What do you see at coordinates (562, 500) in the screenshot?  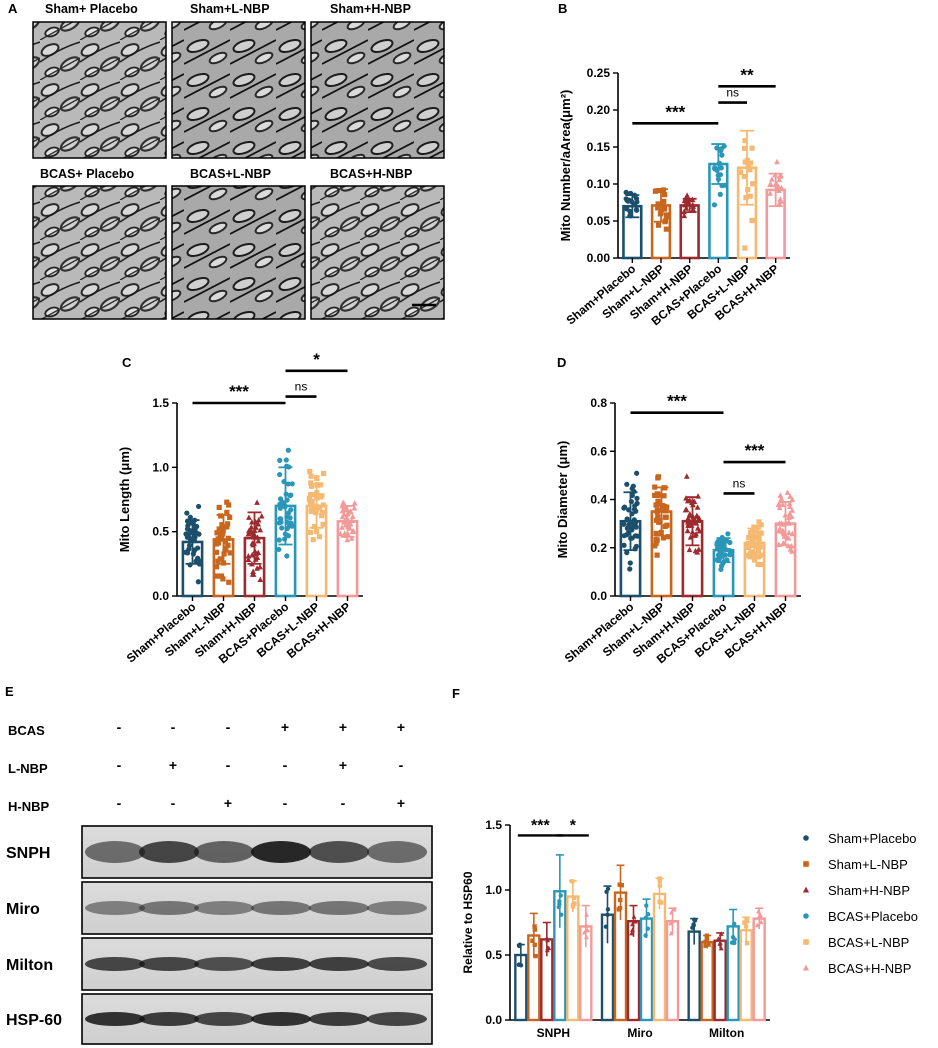 I see `y-axis-label: Mito Diameter (μm)` at bounding box center [562, 500].